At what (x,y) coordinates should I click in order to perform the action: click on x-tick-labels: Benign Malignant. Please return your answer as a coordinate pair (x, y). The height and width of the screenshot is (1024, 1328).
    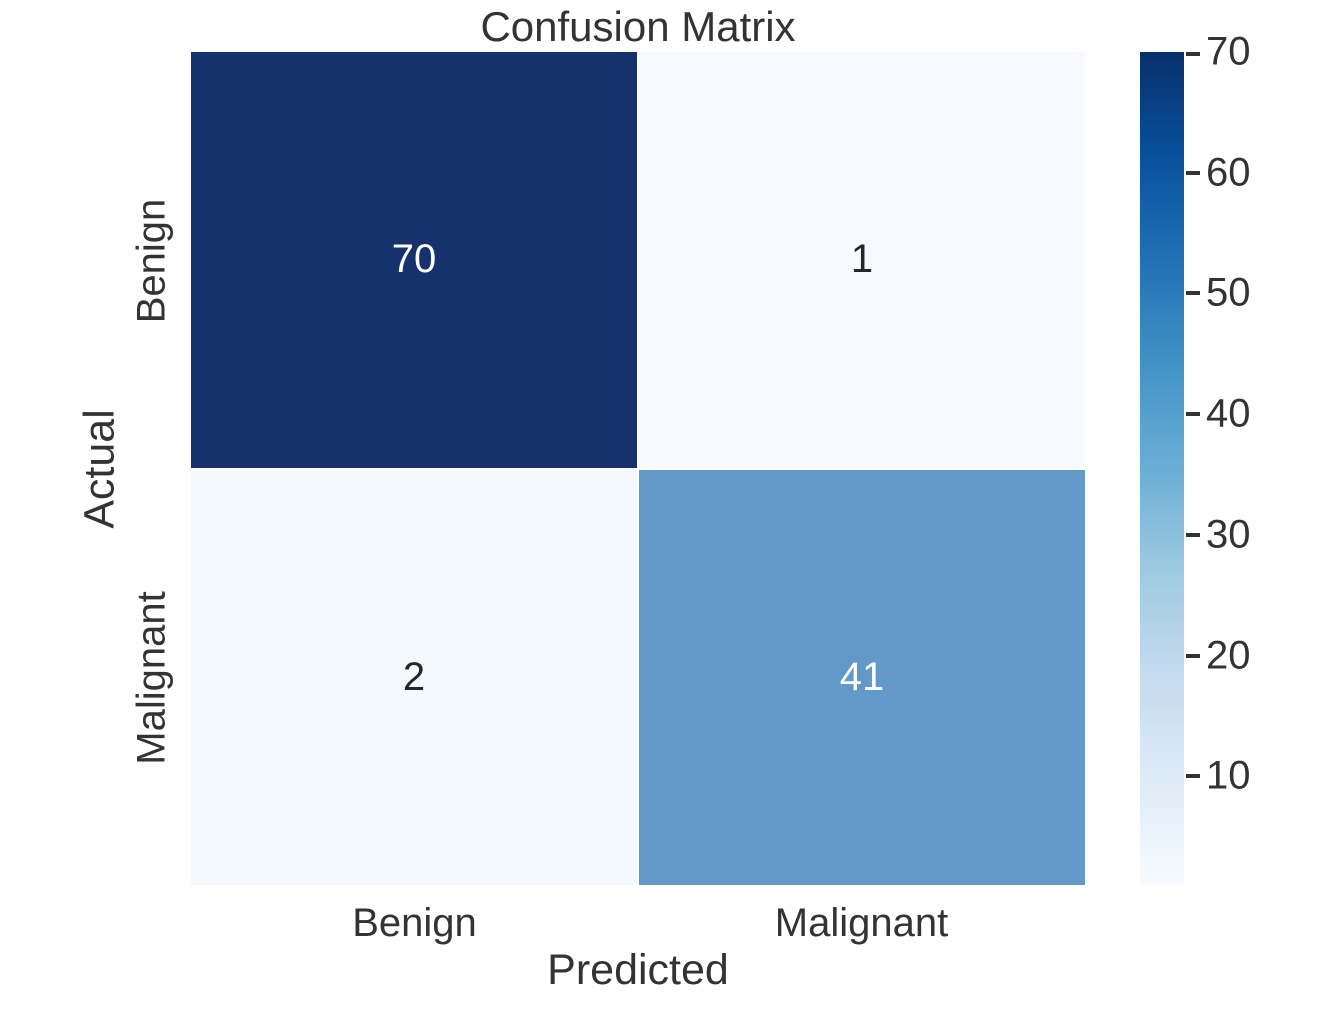
    Looking at the image, I should click on (638, 923).